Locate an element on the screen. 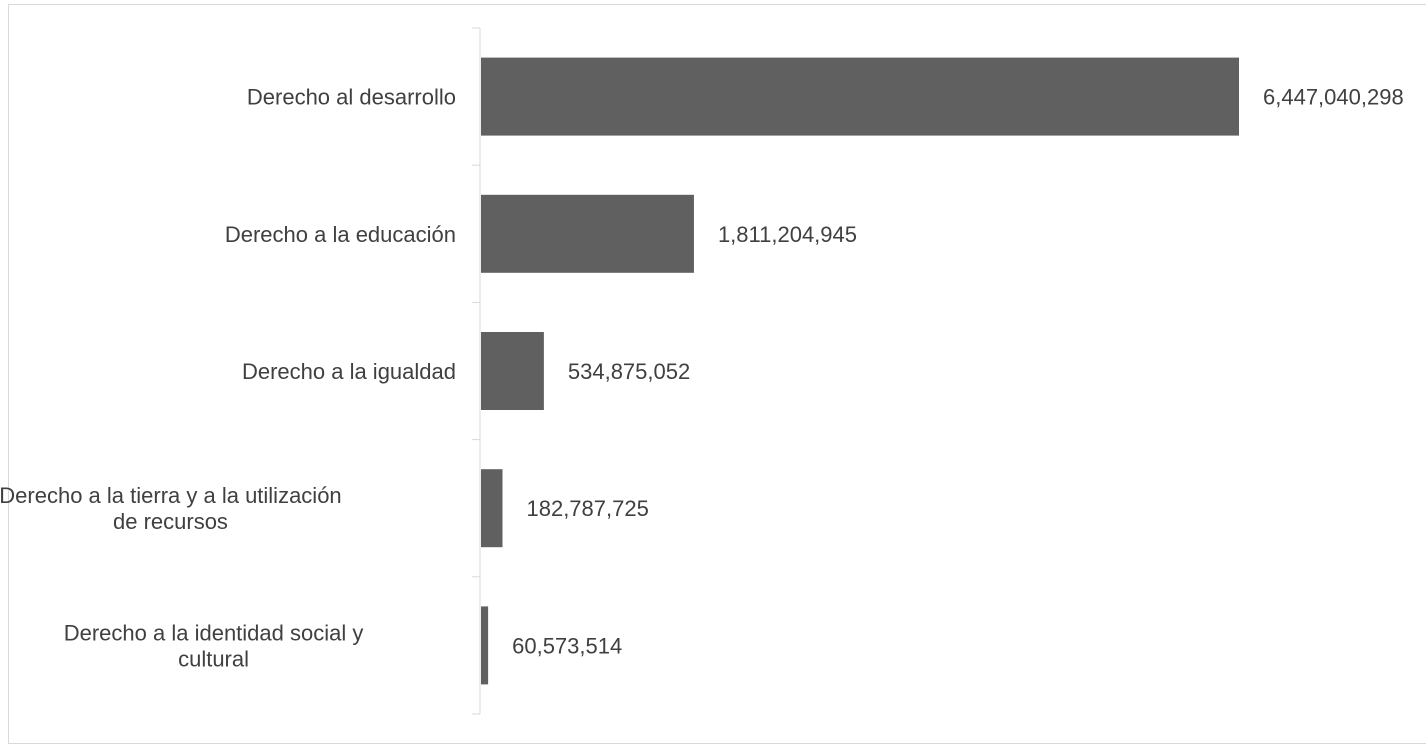 This screenshot has width=1426, height=744. category-label-2: Derecho a la educación is located at coordinates (340, 234).